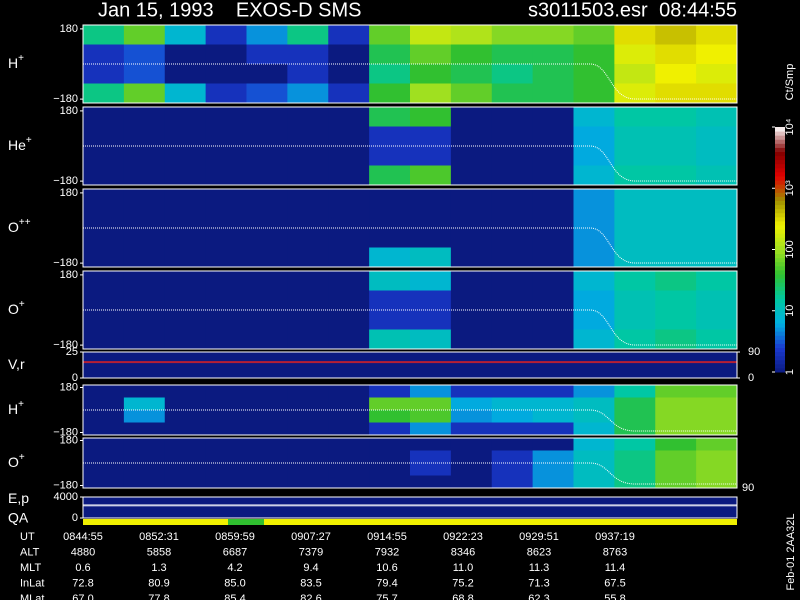  Describe the element at coordinates (410, 505) in the screenshot. I see `sweep-band` at that location.